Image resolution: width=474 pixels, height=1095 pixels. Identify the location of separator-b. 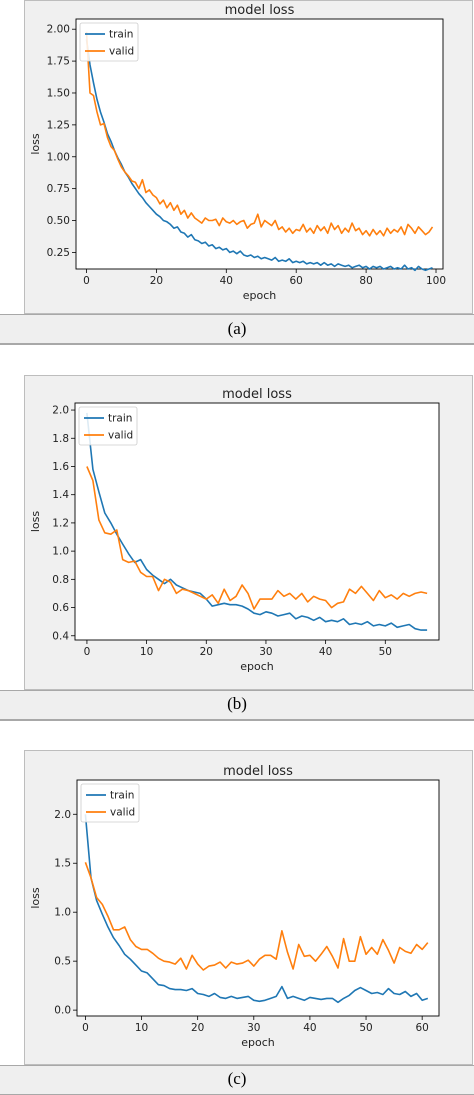
(237, 720).